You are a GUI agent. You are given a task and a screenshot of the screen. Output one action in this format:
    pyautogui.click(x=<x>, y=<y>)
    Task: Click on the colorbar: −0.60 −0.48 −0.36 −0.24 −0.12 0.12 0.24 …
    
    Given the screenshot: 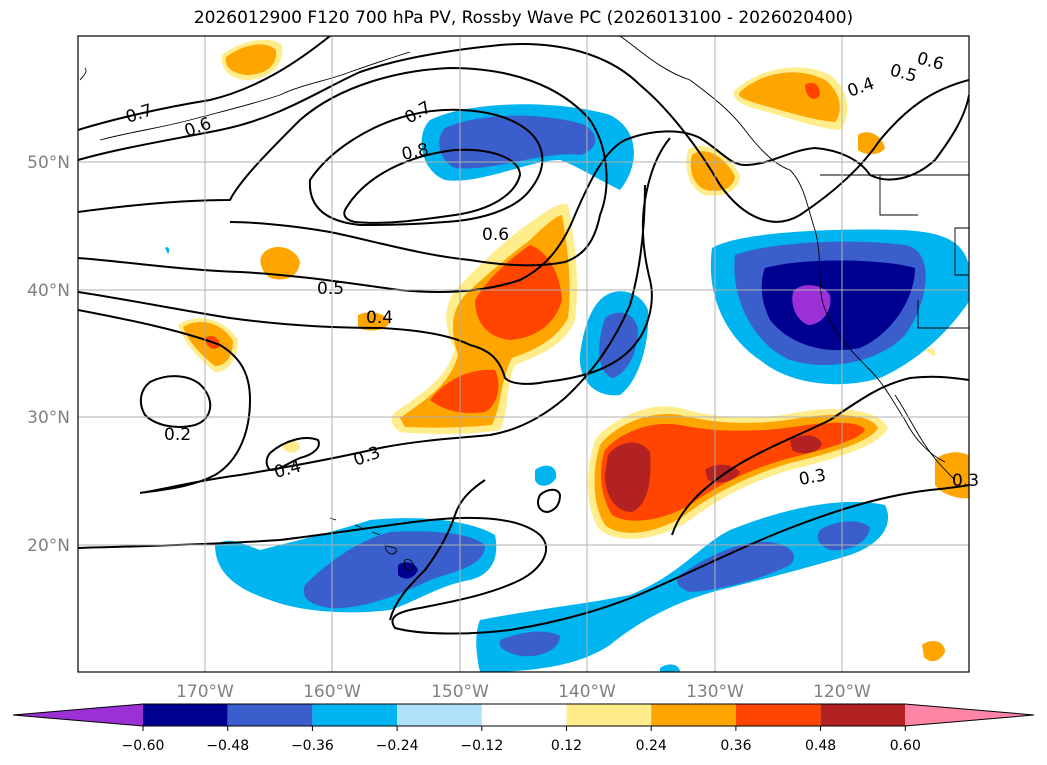 What is the action you would take?
    pyautogui.click(x=523, y=728)
    